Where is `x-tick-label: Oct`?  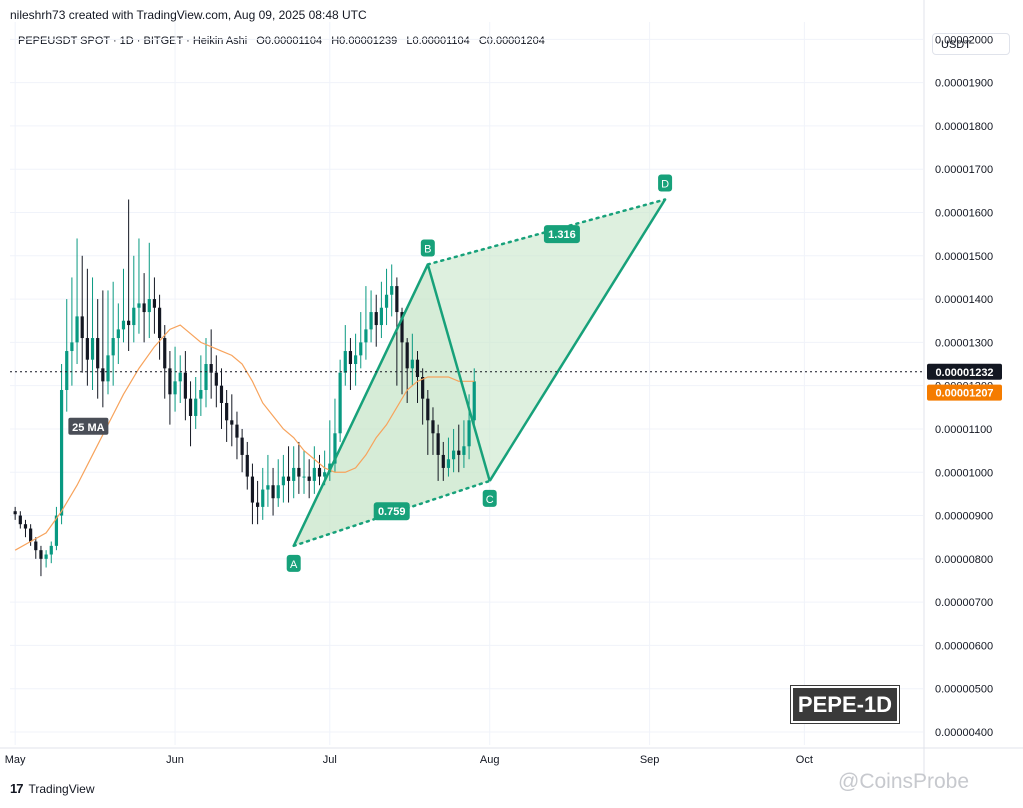 x-tick-label: Oct is located at coordinates (804, 760).